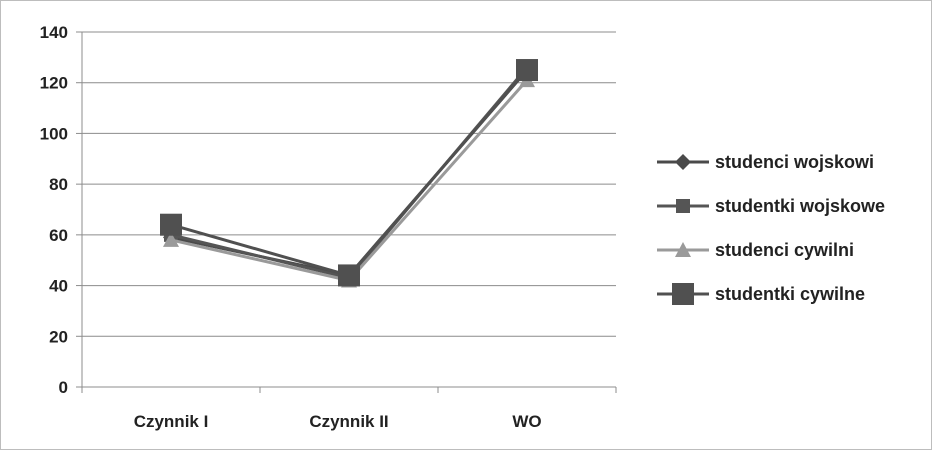  What do you see at coordinates (54, 133) in the screenshot?
I see `y-tick-label: 100` at bounding box center [54, 133].